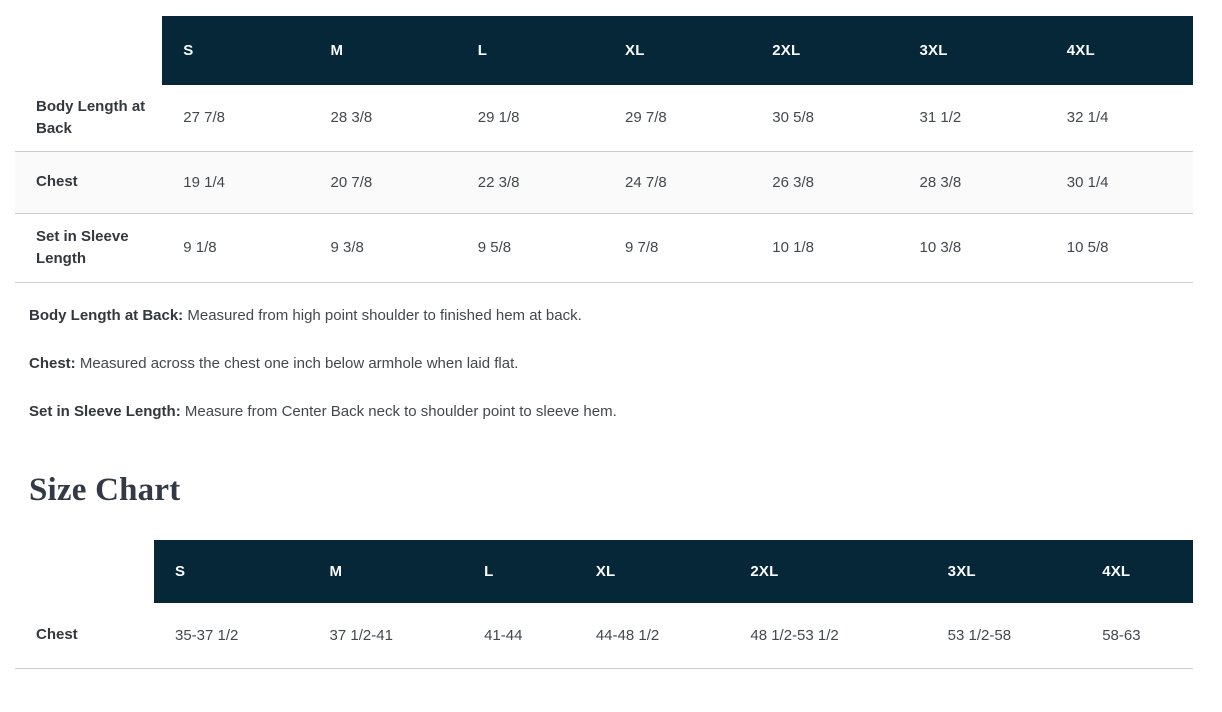  I want to click on measurement-cell: 29 7/8, so click(646, 118).